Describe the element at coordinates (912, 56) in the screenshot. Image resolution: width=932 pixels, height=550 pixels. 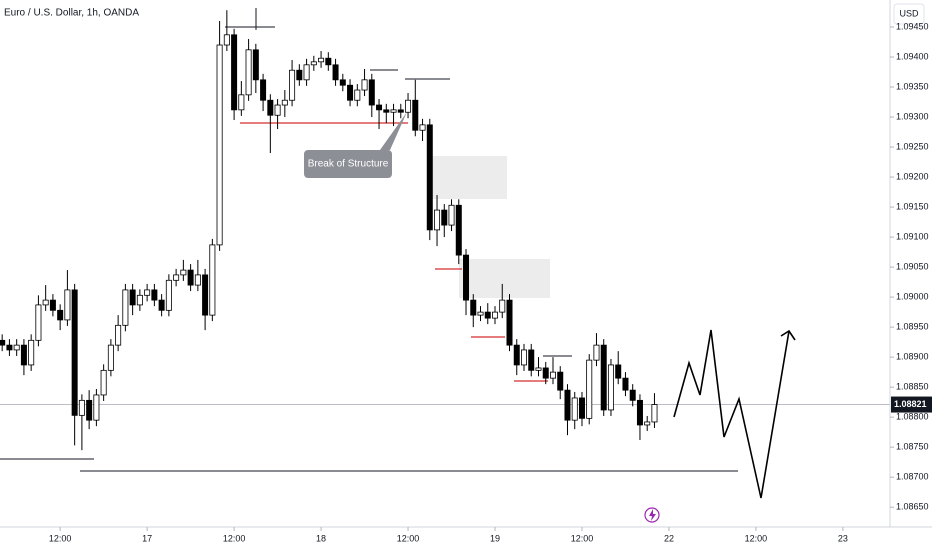
I see `y-tick-label: 1.09400` at that location.